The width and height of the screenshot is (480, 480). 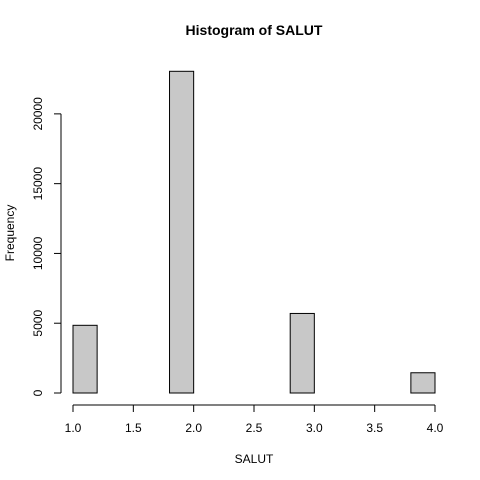 I want to click on chart-title: Histogram of SALUT, so click(x=254, y=30).